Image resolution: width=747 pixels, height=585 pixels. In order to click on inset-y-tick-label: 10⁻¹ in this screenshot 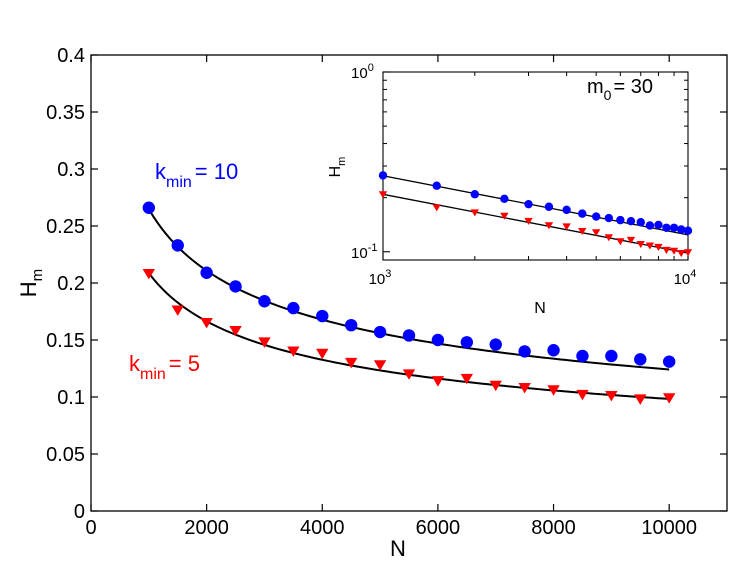, I will do `click(364, 252)`.